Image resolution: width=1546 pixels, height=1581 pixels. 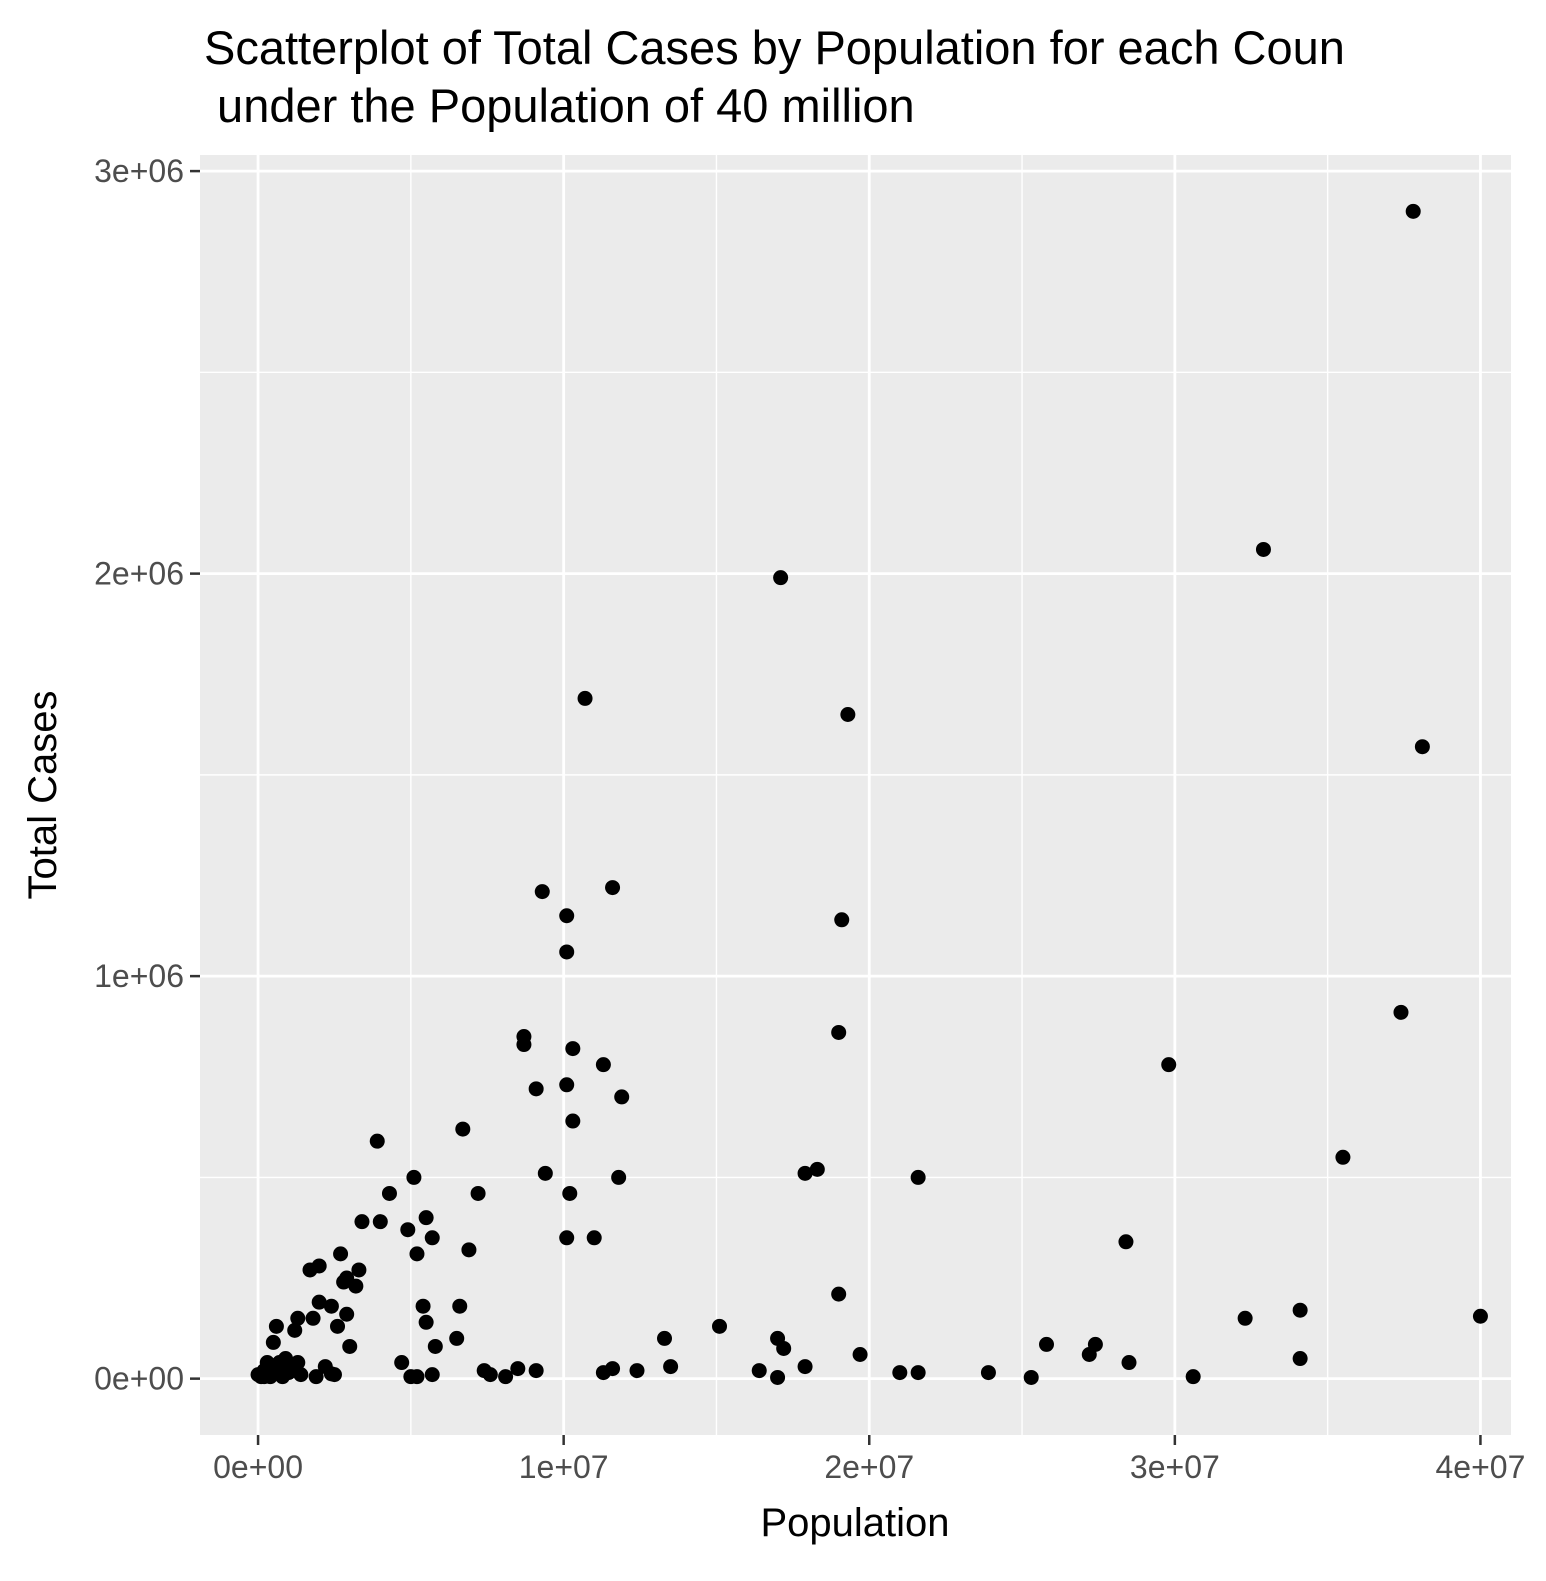 What do you see at coordinates (559, 105) in the screenshot?
I see `chart-title-line-2: under the Population of 40 million` at bounding box center [559, 105].